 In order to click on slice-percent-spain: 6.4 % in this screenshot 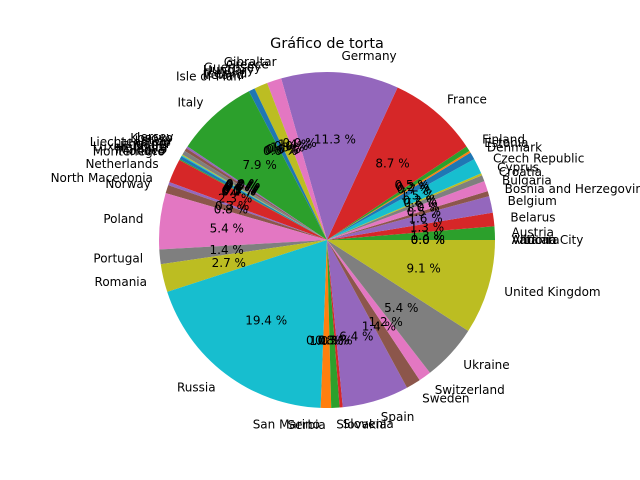, I will do `click(356, 336)`.